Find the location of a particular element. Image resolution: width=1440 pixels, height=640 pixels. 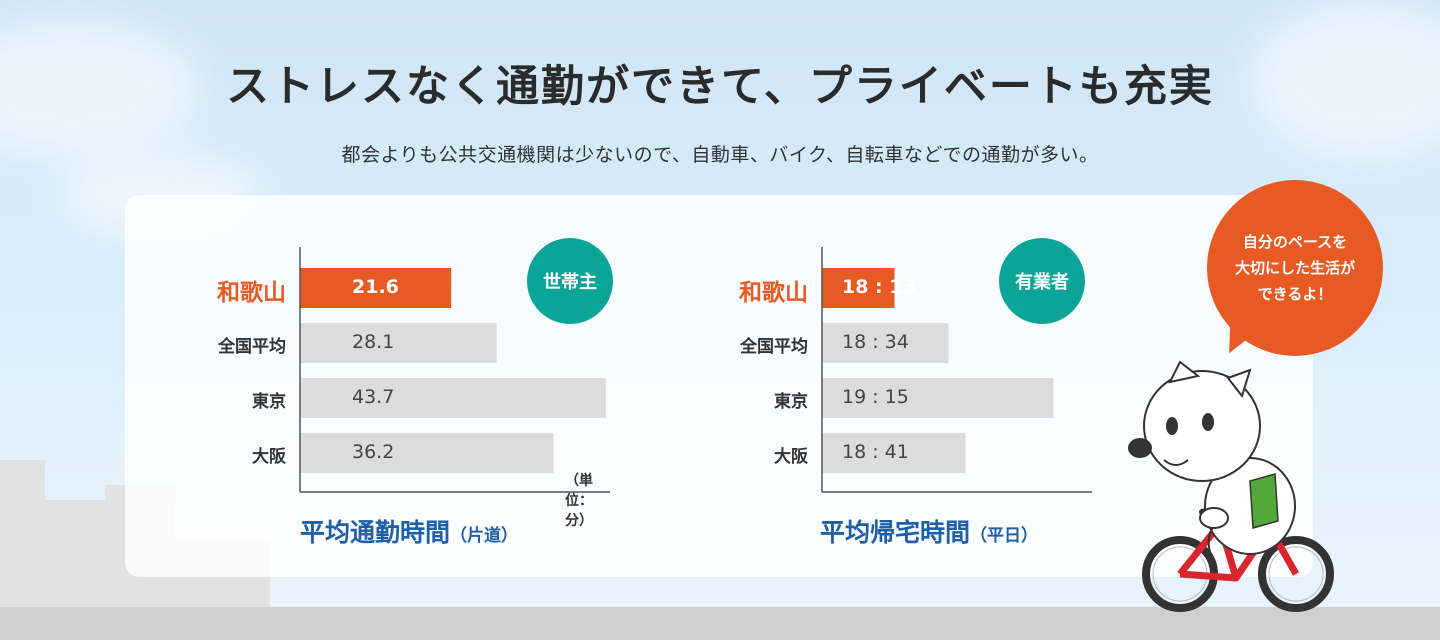

value-label: 18 : 41 is located at coordinates (875, 452).